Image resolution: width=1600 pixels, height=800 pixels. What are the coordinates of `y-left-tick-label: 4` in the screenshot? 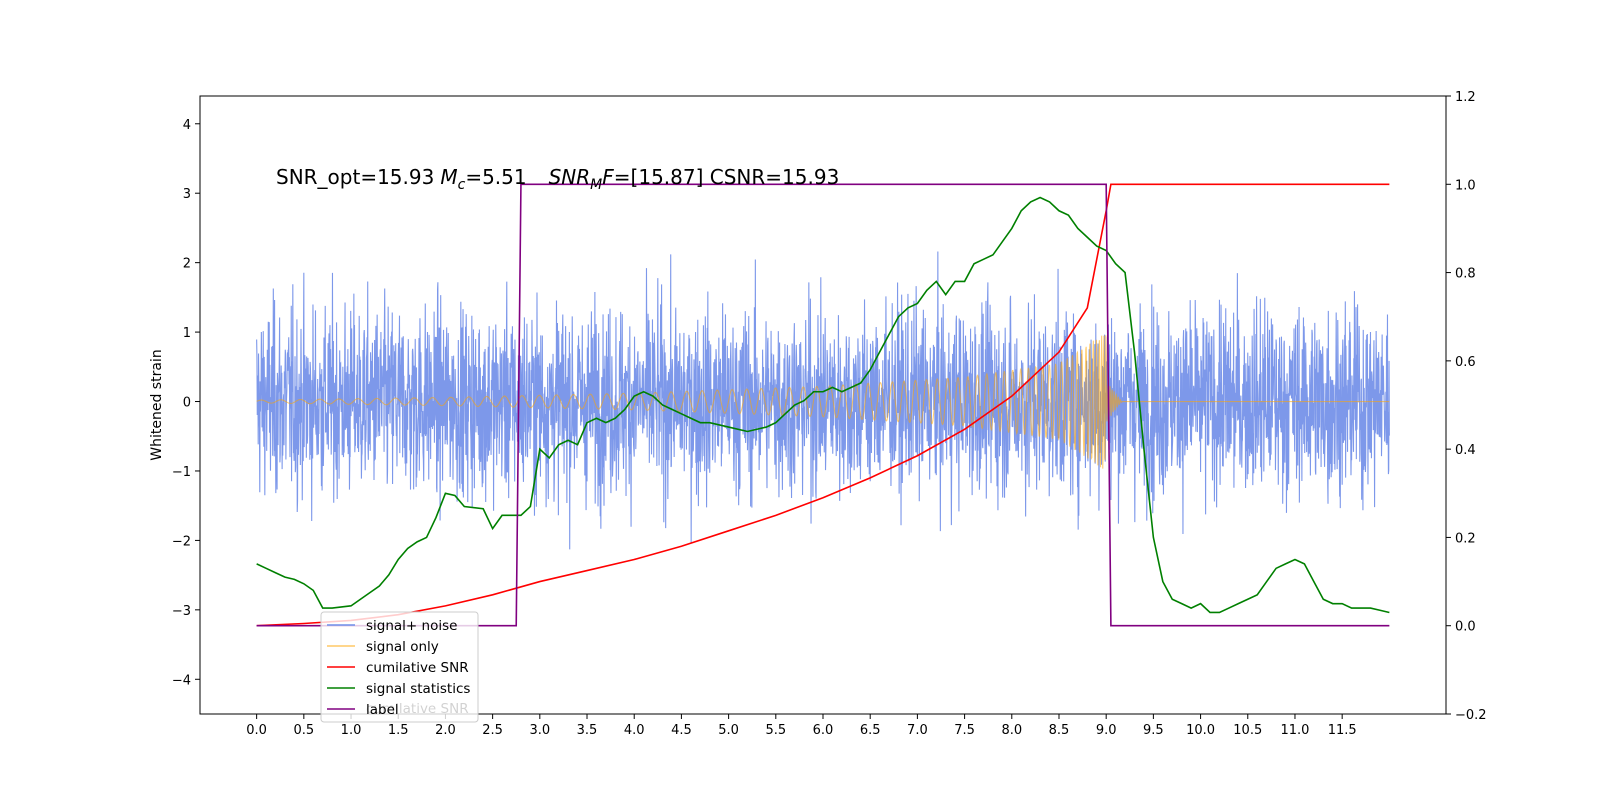 It's located at (187, 125).